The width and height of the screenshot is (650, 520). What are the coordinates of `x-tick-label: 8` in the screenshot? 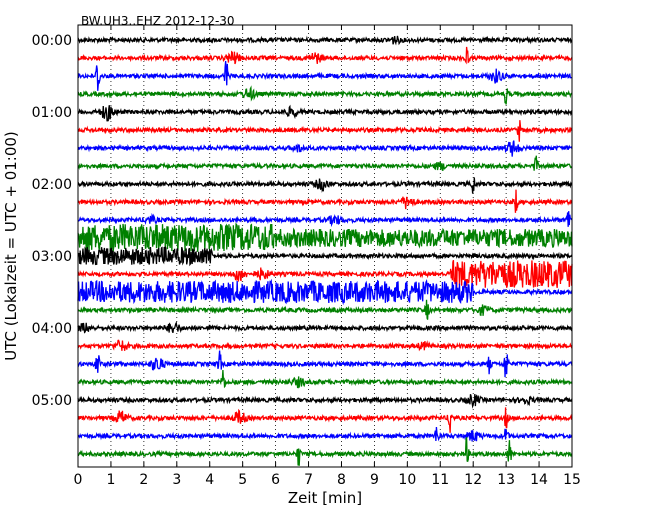 It's located at (341, 480).